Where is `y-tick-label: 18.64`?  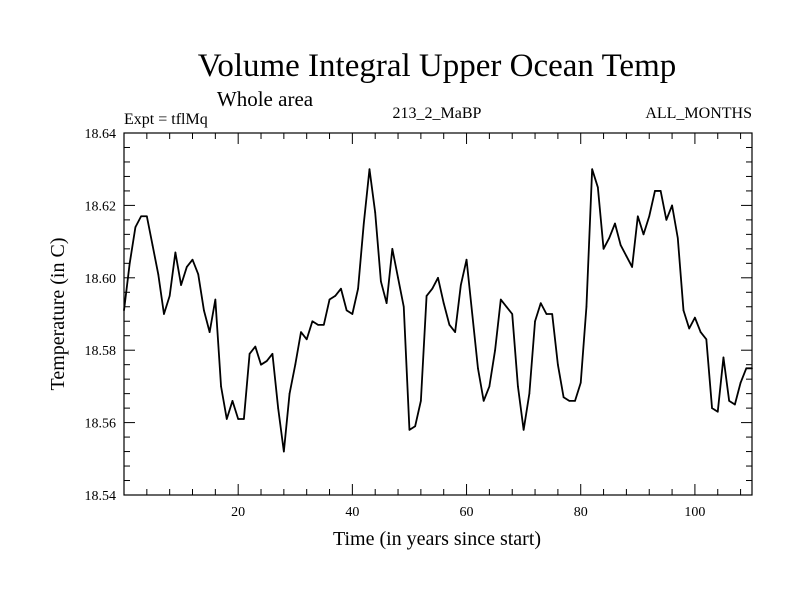
y-tick-label: 18.64 is located at coordinates (101, 134).